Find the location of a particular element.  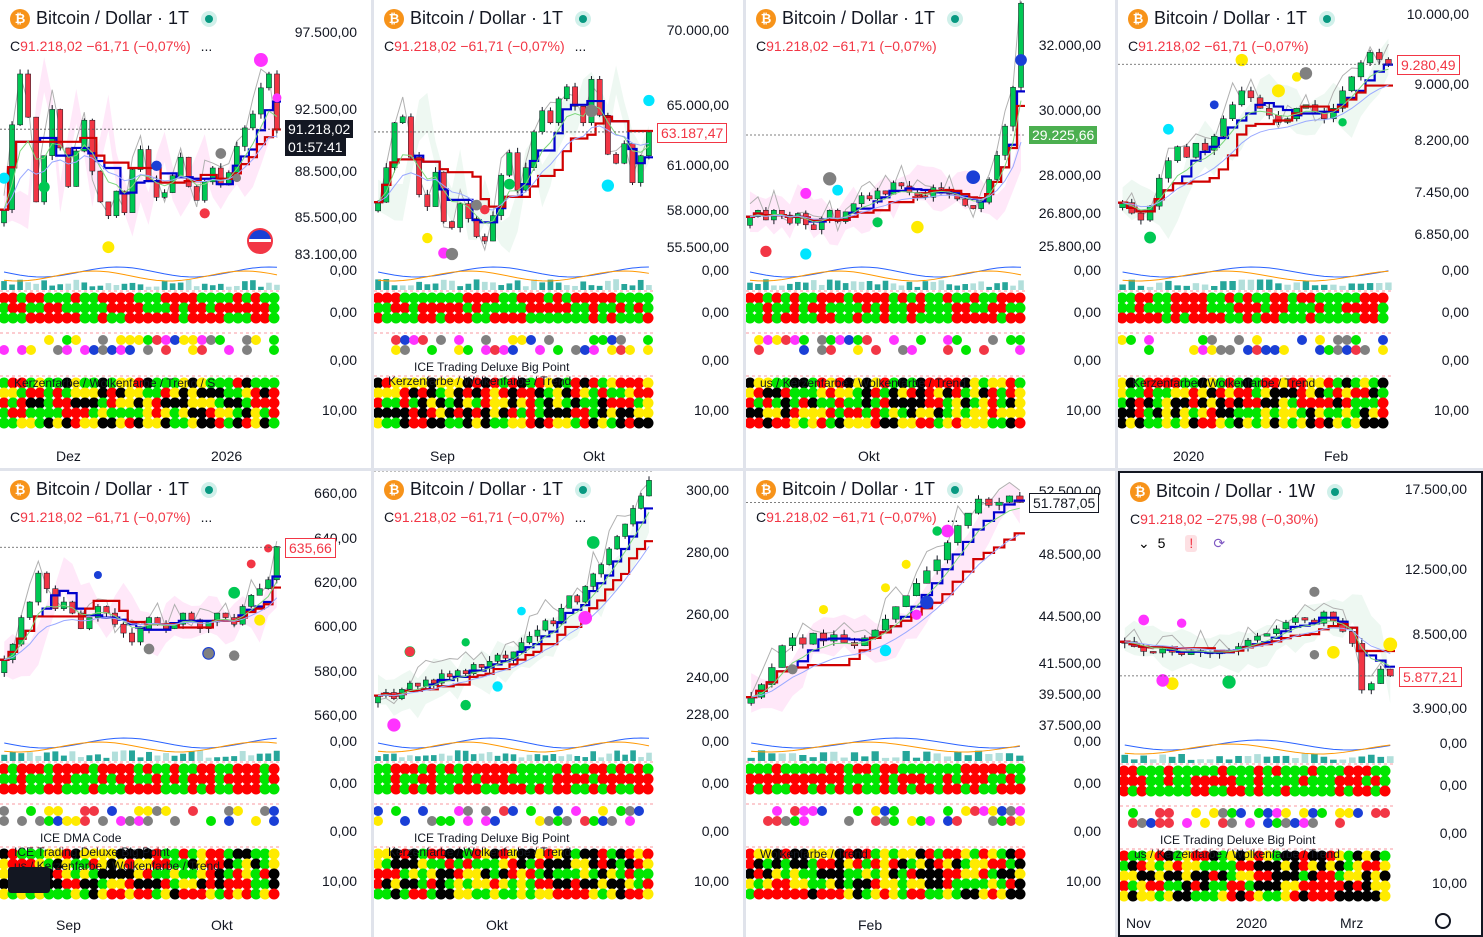

symbol-title: Bitcoin / Dollar · 1W is located at coordinates (1236, 491).